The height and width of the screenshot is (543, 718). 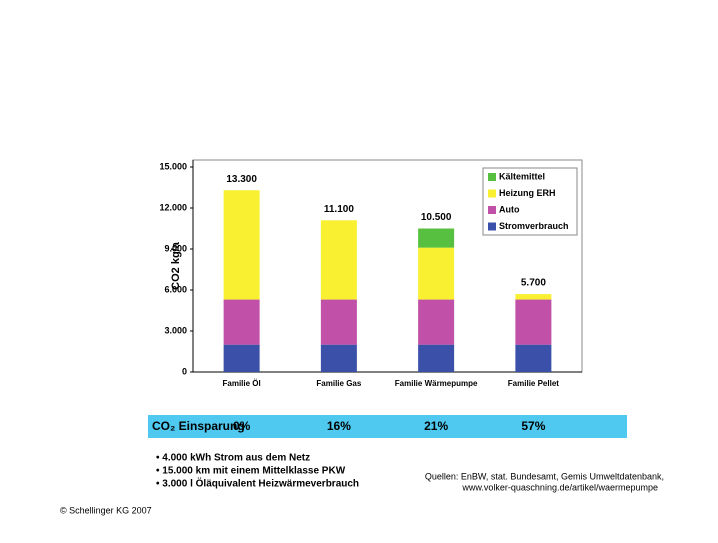 What do you see at coordinates (338, 383) in the screenshot?
I see `x-tick-label: Familie Gas` at bounding box center [338, 383].